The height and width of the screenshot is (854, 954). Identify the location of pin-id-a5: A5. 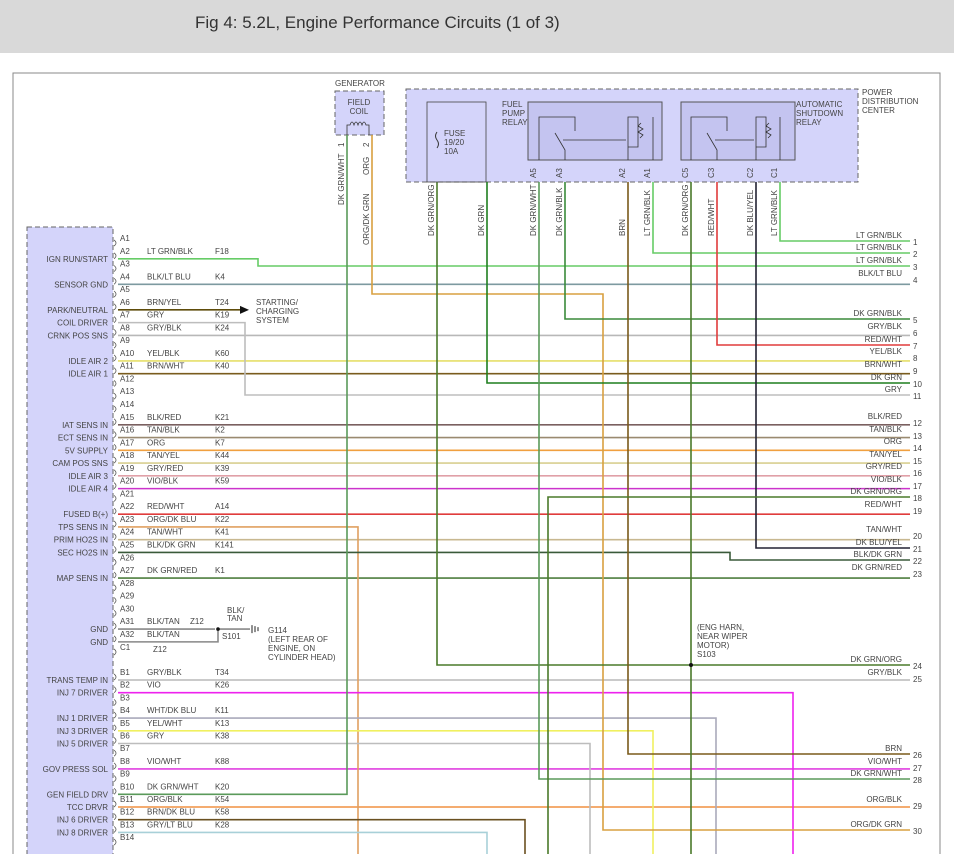
(125, 289).